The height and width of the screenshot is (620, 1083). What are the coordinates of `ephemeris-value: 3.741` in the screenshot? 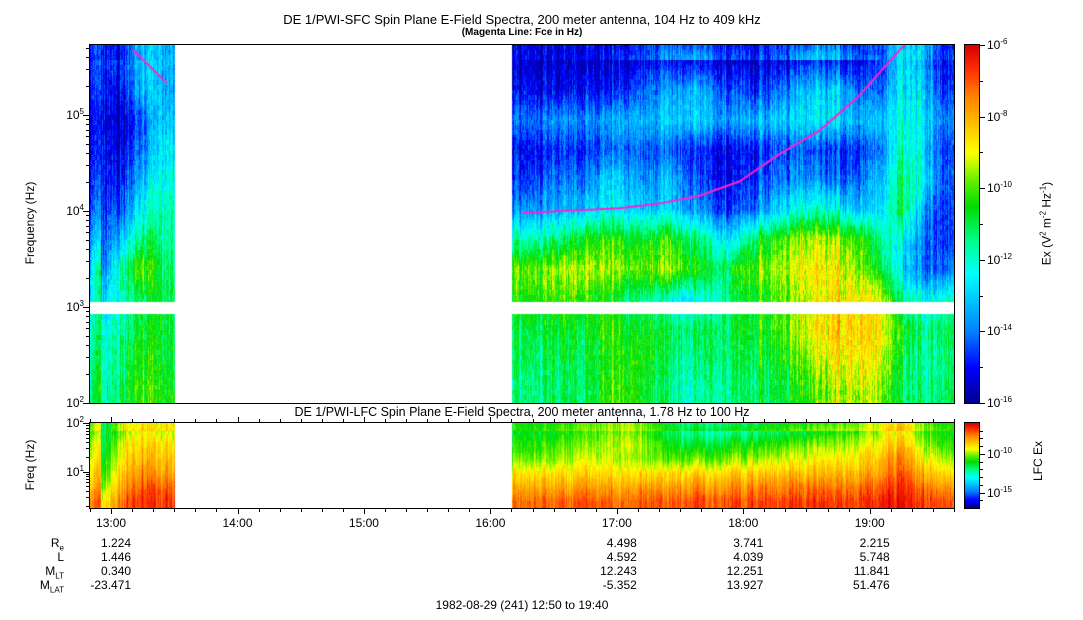 It's located at (748, 543).